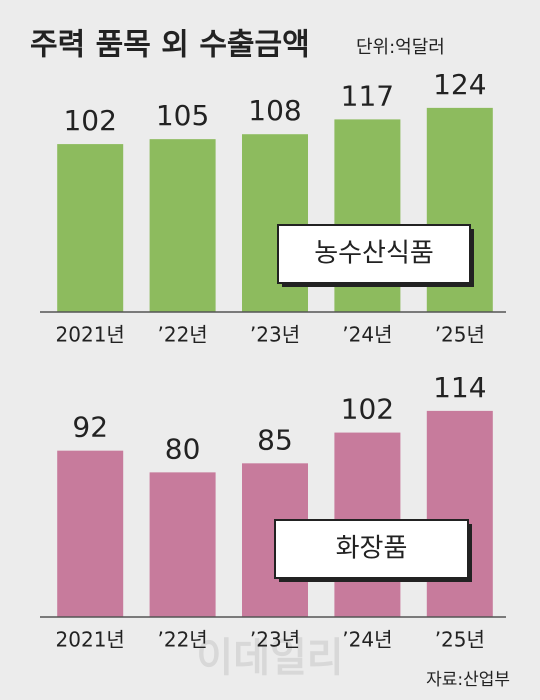 This screenshot has width=540, height=700. What do you see at coordinates (459, 84) in the screenshot?
I see `data-label: 124` at bounding box center [459, 84].